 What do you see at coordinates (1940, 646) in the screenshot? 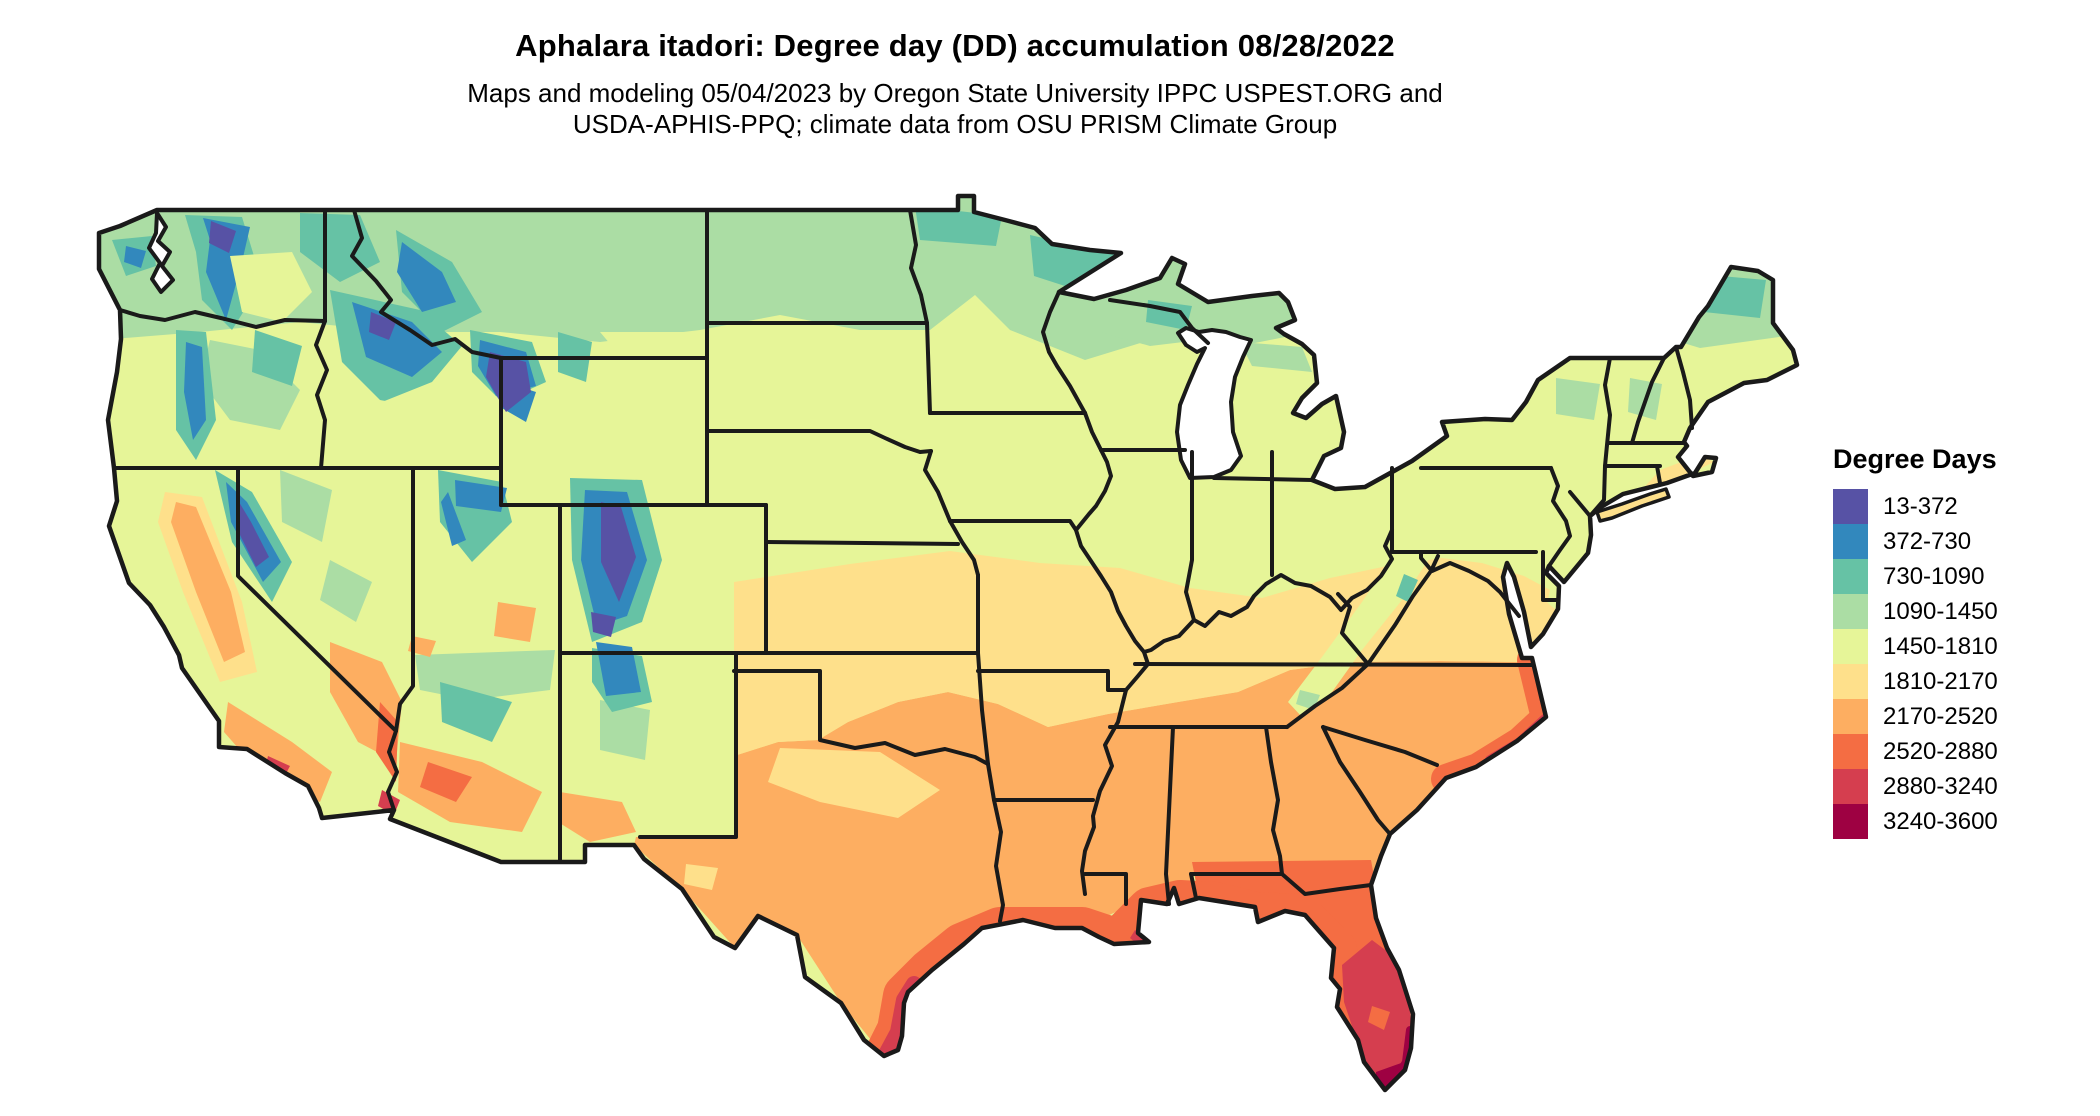
I see `legend-label: 1450-1810` at bounding box center [1940, 646].